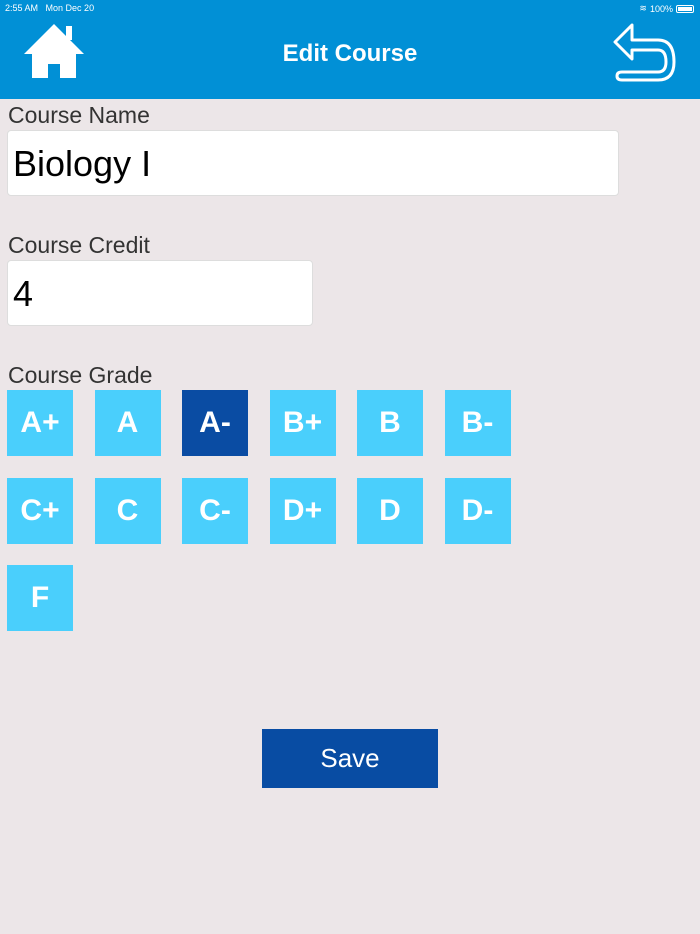 The width and height of the screenshot is (700, 934). Describe the element at coordinates (79, 115) in the screenshot. I see `course-name-label: Course Name` at that location.